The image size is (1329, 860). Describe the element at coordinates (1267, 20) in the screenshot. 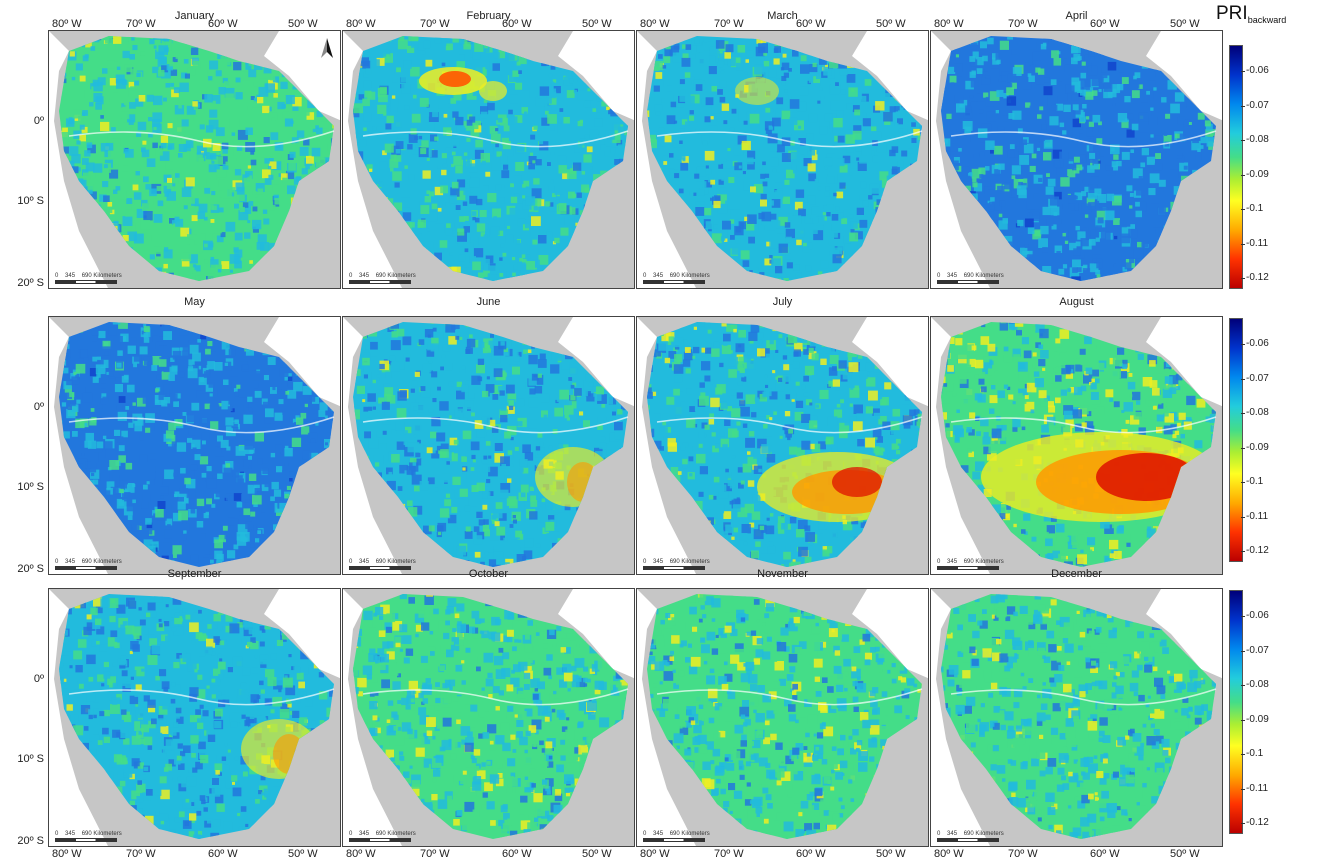

I see `colorbar-title-sub: backward` at that location.